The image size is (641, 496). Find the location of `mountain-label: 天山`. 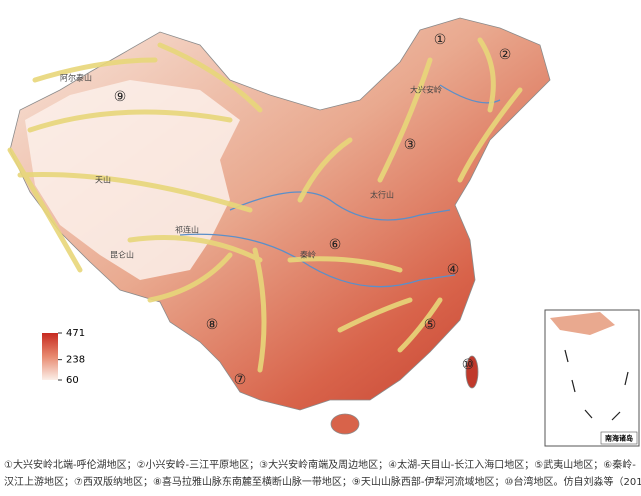

mountain-label: 天山 is located at coordinates (103, 180).